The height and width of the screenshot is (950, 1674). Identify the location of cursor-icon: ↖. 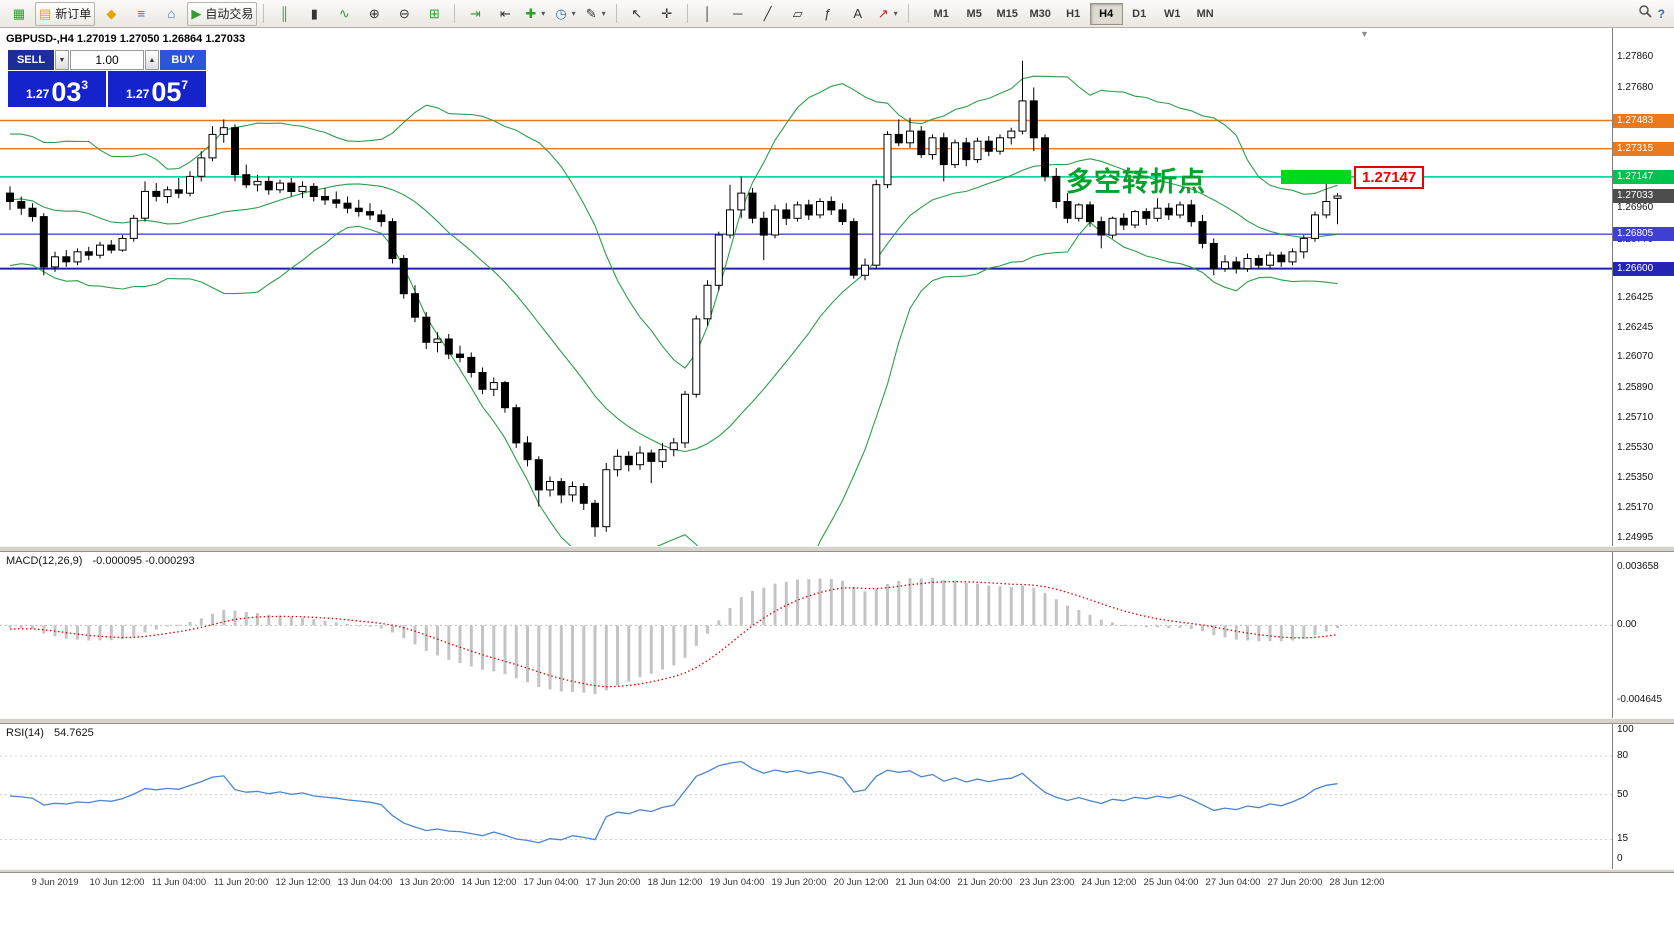
(637, 13).